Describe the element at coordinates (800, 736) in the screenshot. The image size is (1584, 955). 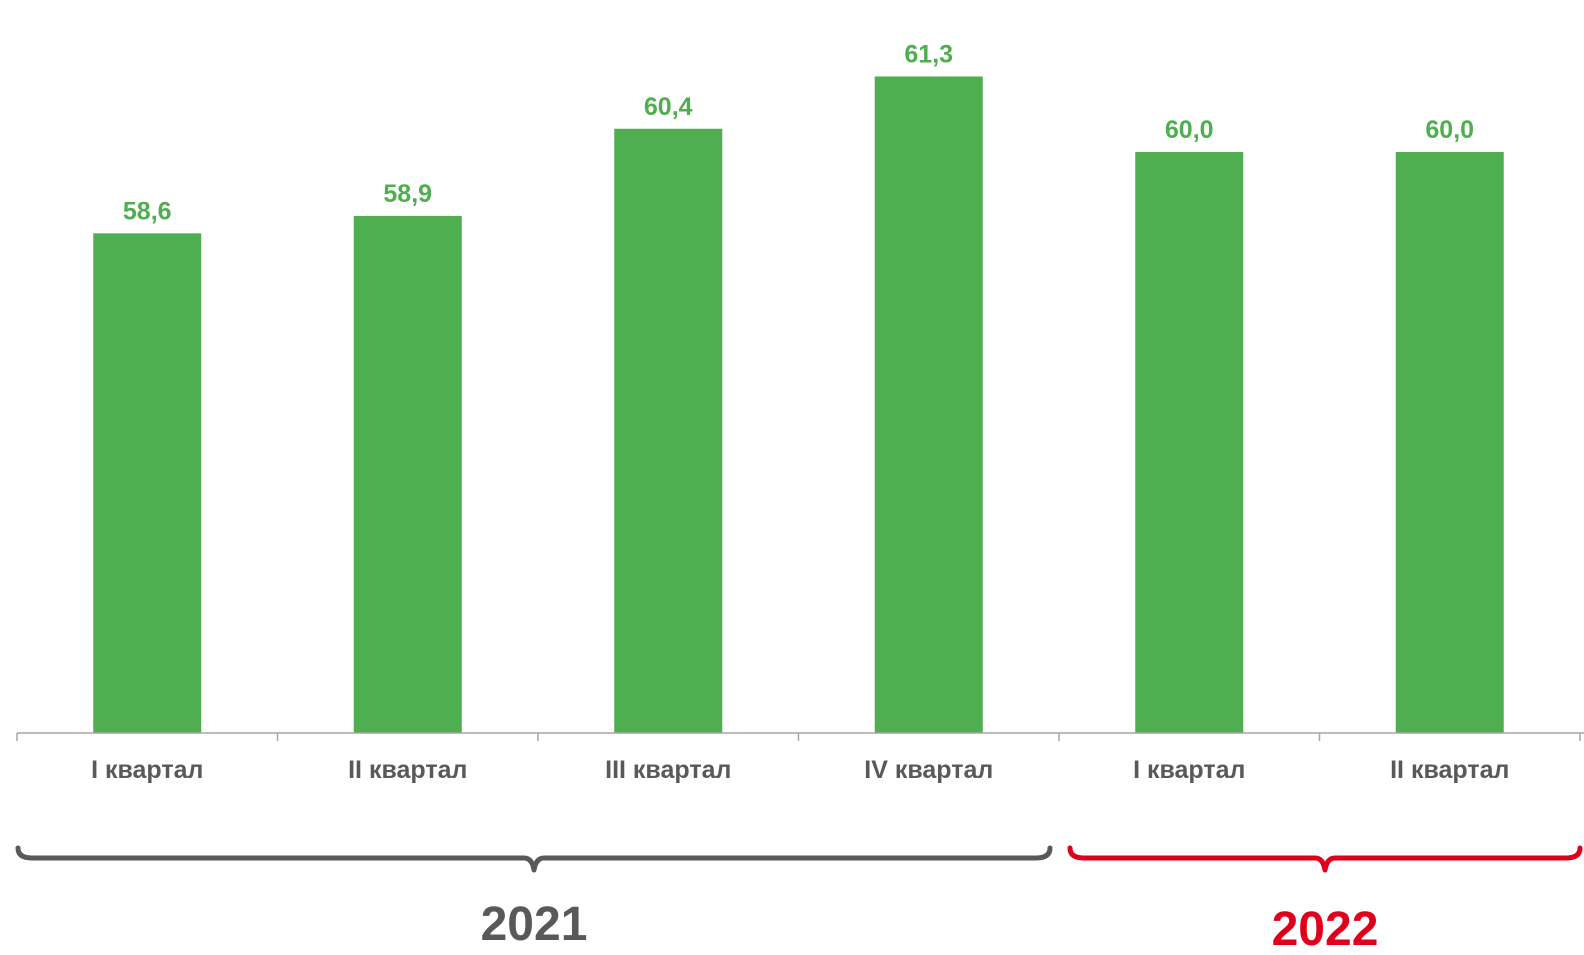
I see `x-axis` at that location.